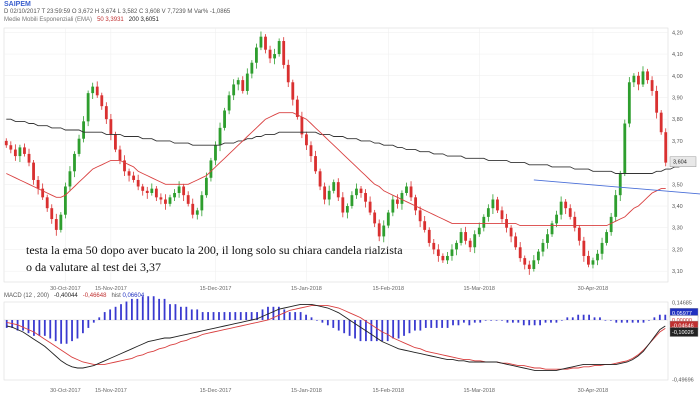  I want to click on price-y-tick: 3,30, so click(677, 229).